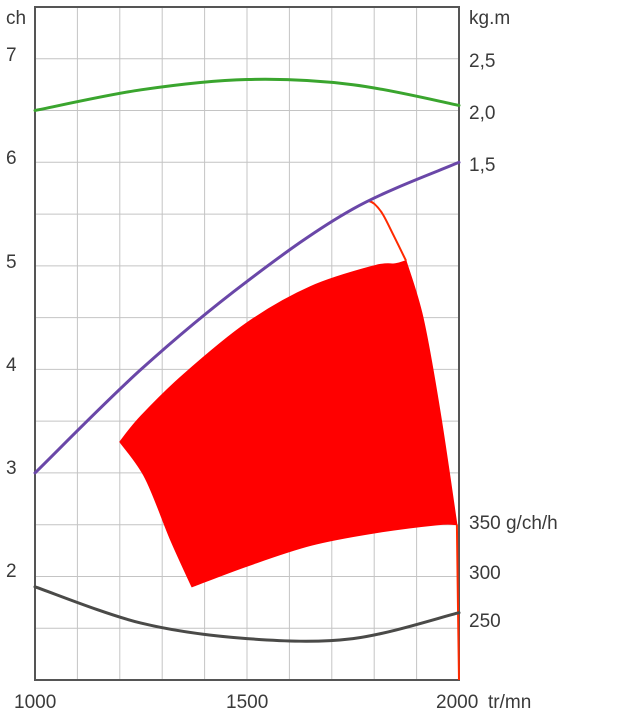  What do you see at coordinates (11, 365) in the screenshot?
I see `left-tick-4: 4` at bounding box center [11, 365].